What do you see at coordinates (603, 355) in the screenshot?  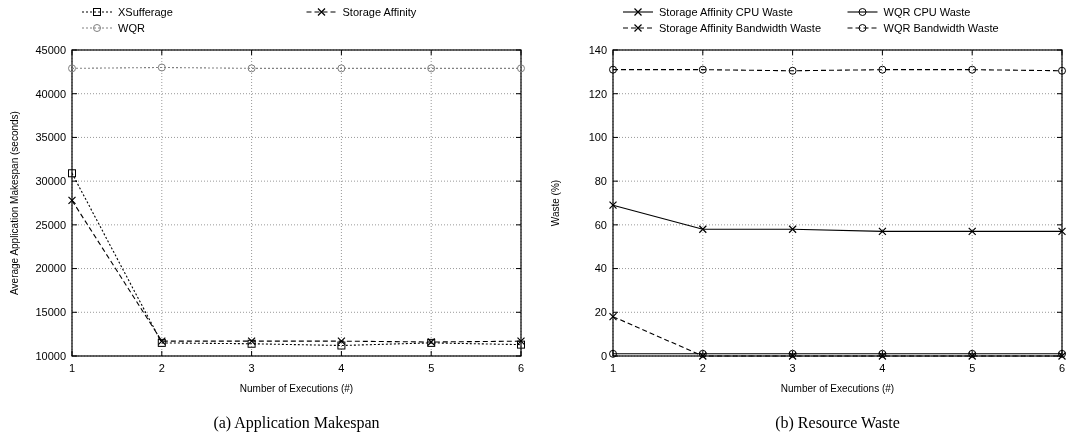 I see `y-tick-label: 0` at bounding box center [603, 355].